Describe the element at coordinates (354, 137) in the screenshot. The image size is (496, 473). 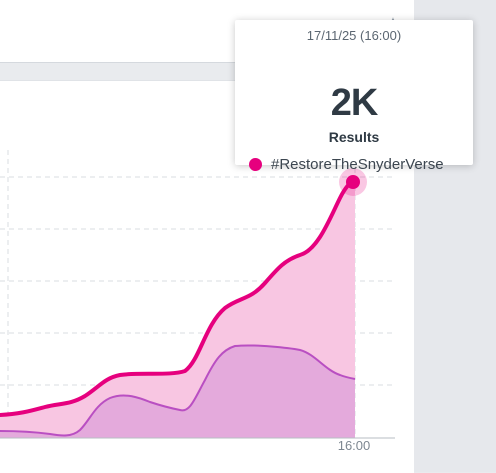
I see `tooltip-label: Results` at that location.